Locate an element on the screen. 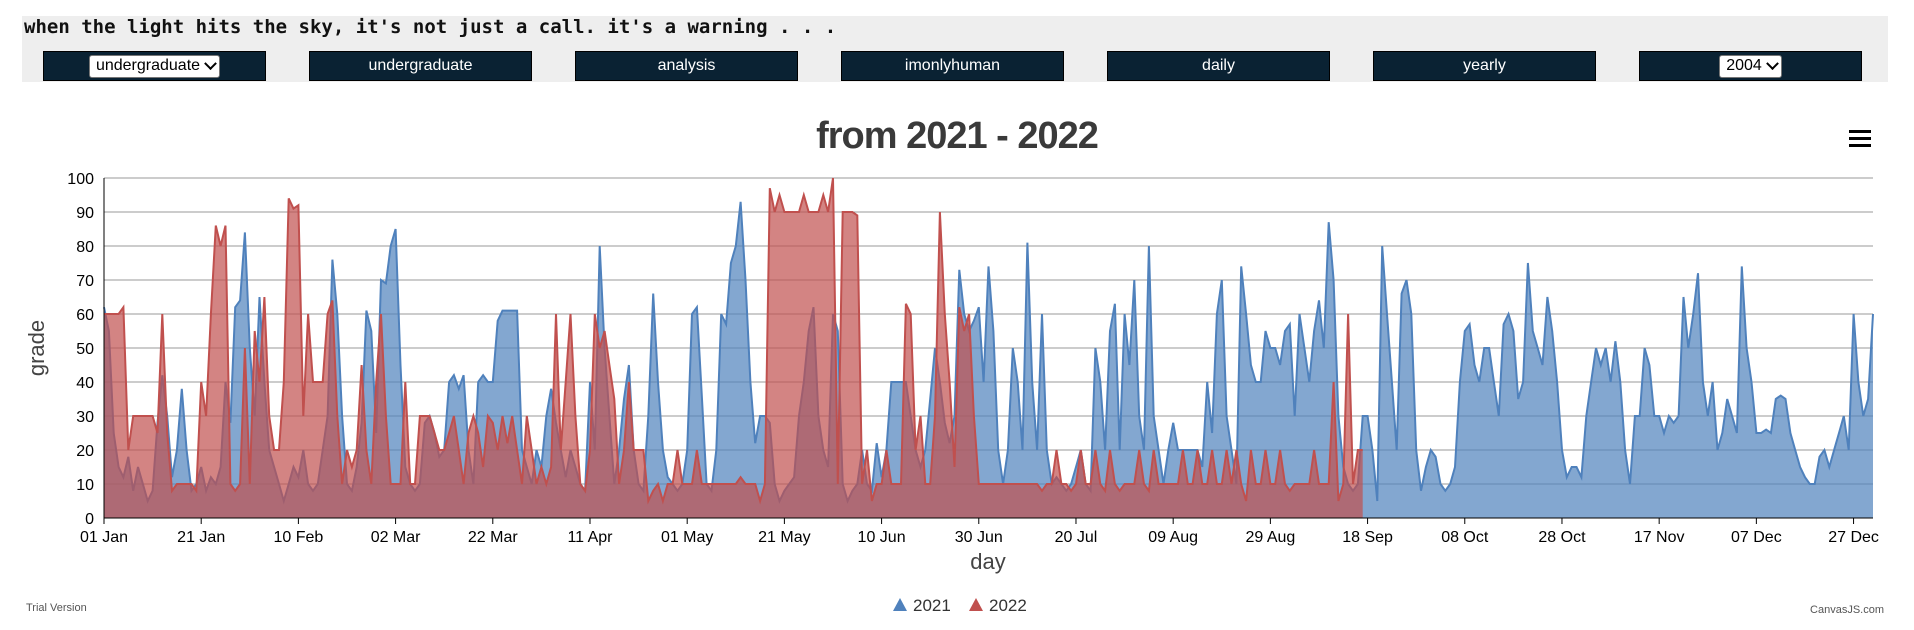 This screenshot has height=630, width=1914. y-tick-label: 50 is located at coordinates (85, 349).